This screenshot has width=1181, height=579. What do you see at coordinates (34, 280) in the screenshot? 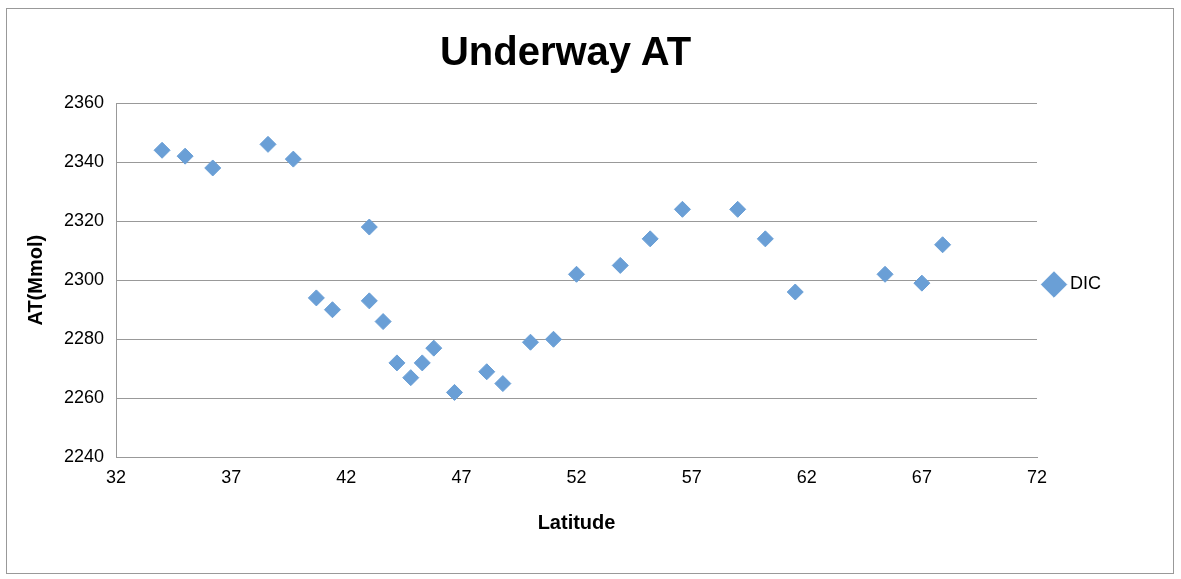
I see `y-axis-title: AT(Mmol)` at bounding box center [34, 280].